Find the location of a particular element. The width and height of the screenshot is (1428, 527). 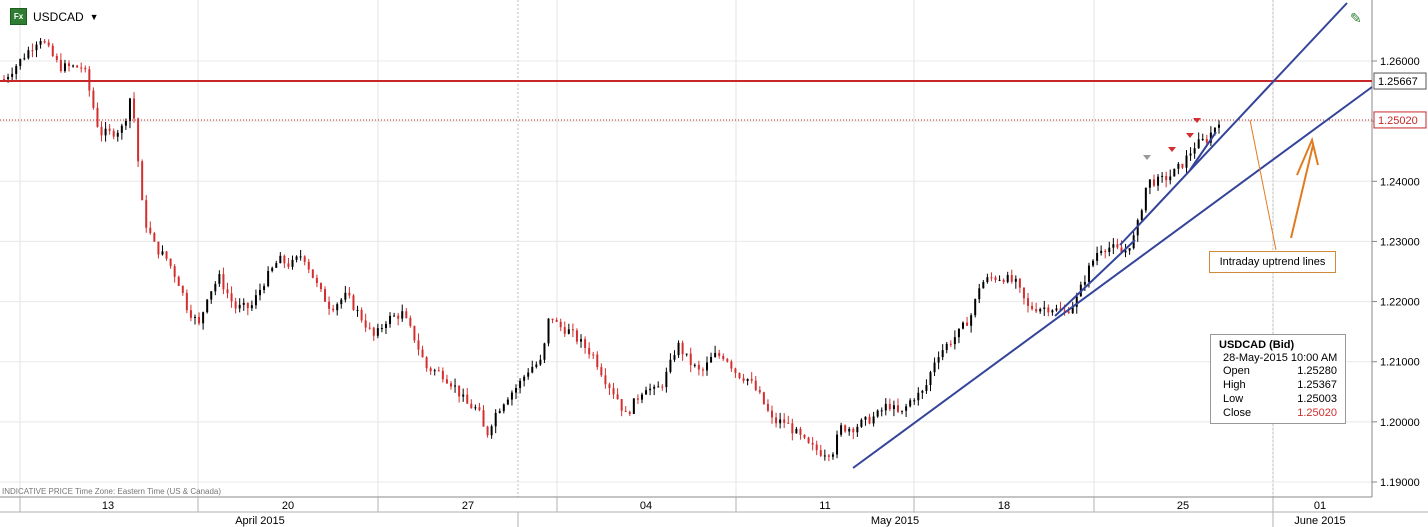

y-tick-label-3: 1.22000 is located at coordinates (1400, 303).